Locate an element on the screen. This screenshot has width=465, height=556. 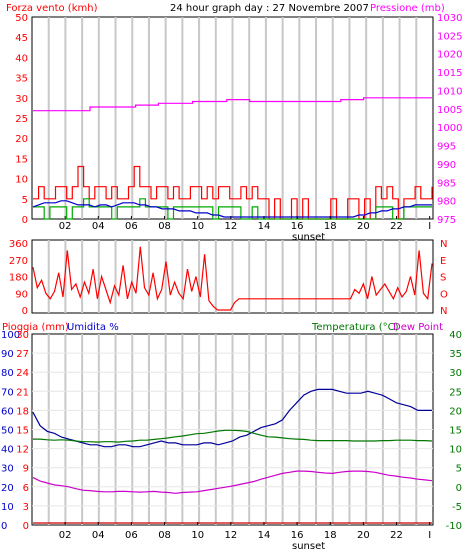
dew-point-series is located at coordinates (232, 482).